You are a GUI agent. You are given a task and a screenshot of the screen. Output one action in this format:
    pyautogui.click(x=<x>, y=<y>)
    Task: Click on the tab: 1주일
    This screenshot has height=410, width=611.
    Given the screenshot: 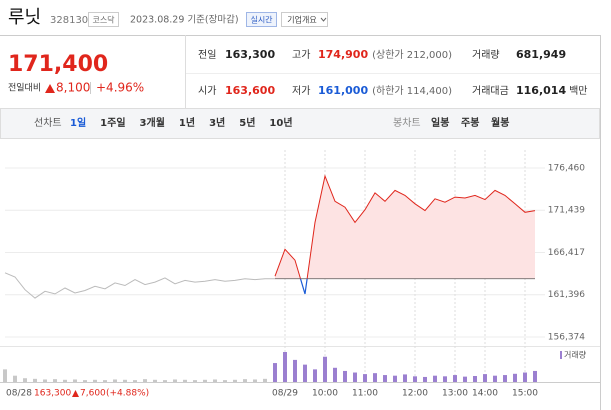 What is the action you would take?
    pyautogui.click(x=112, y=122)
    